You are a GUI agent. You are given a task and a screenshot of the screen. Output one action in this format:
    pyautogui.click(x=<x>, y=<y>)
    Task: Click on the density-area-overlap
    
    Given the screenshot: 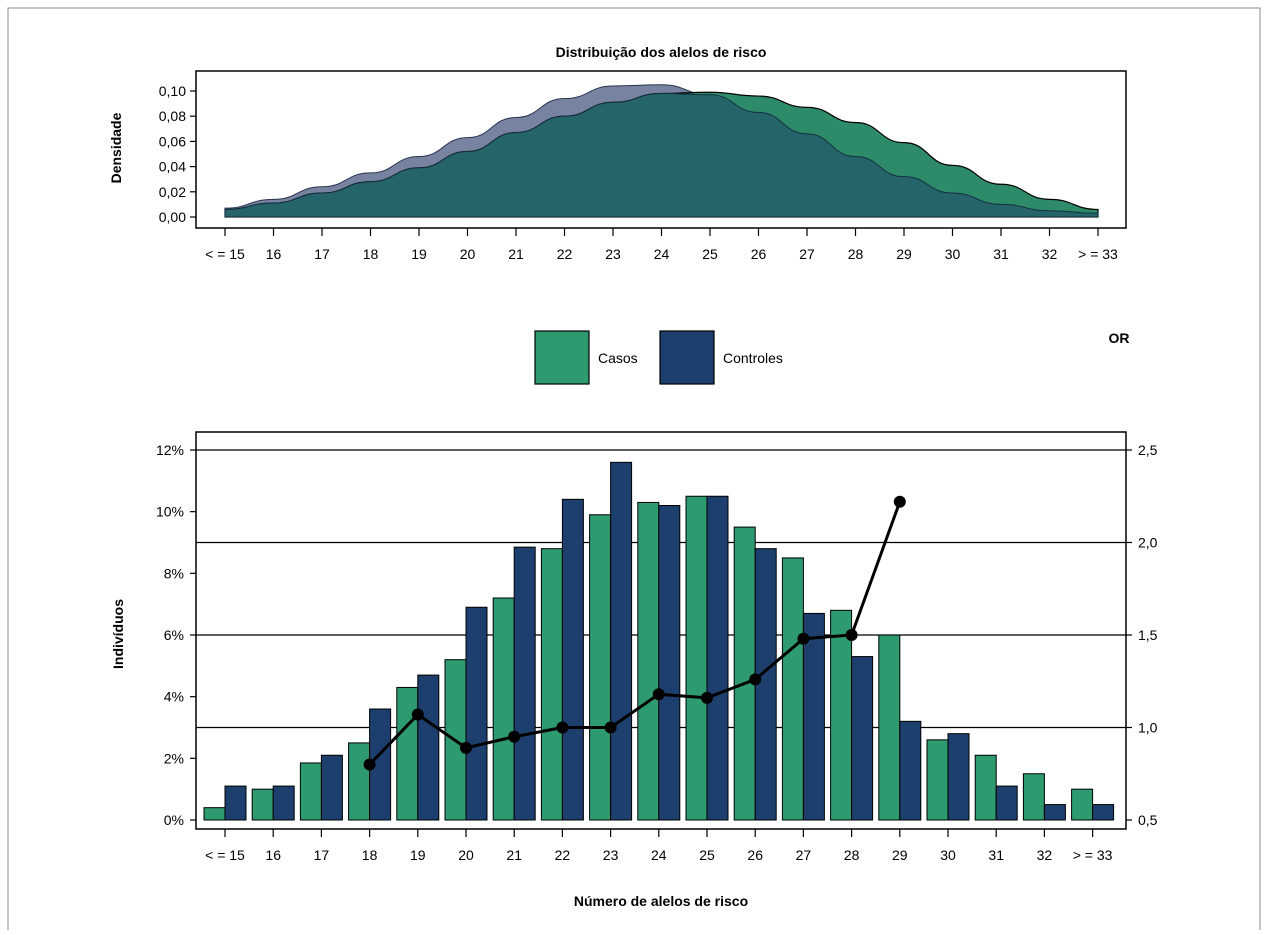 What is the action you would take?
    pyautogui.click(x=661, y=155)
    